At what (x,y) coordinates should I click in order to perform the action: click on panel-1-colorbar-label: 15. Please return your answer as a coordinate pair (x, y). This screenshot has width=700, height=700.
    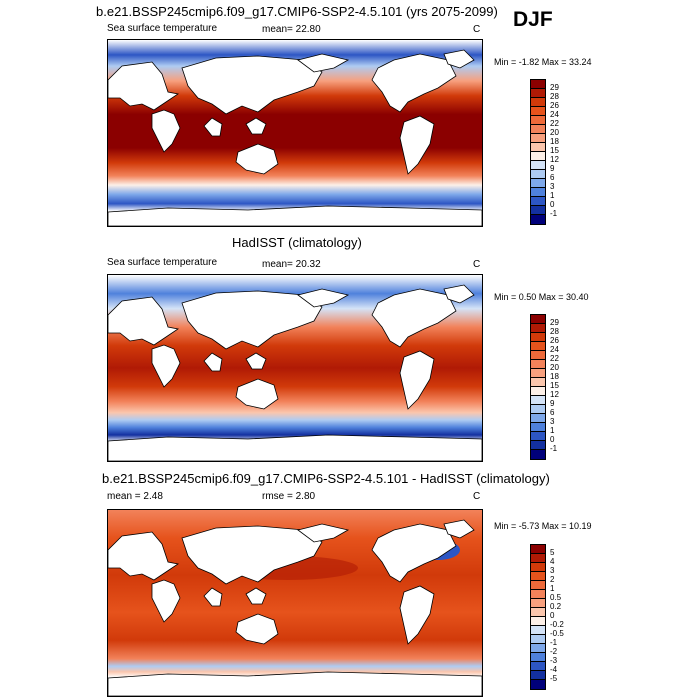
    Looking at the image, I should click on (554, 150).